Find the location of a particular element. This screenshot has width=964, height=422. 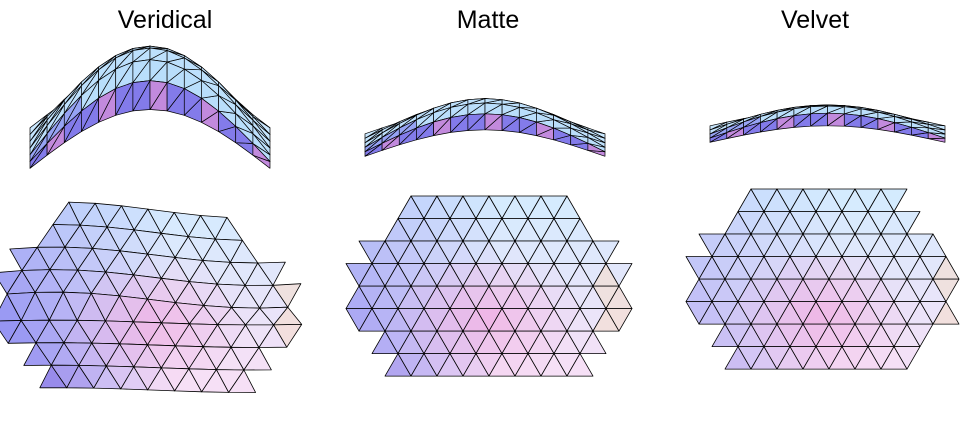

matte-side-view-mesh is located at coordinates (485, 127).